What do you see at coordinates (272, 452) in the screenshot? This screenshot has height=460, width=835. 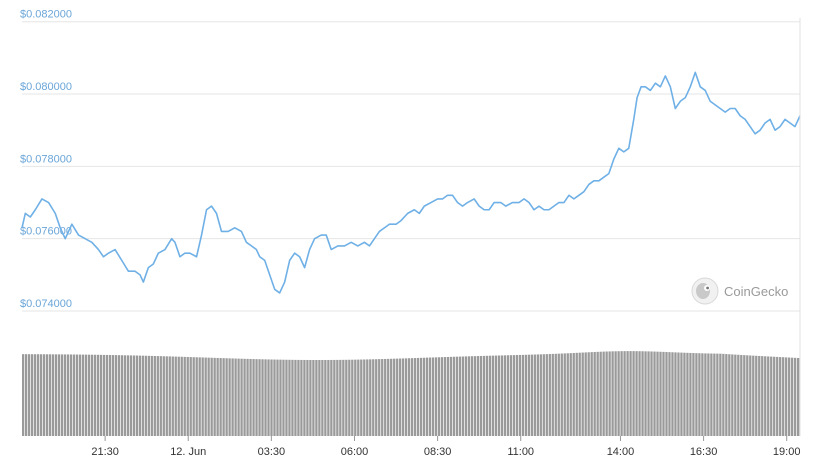 I see `x-tick-label: 03:30` at bounding box center [272, 452].